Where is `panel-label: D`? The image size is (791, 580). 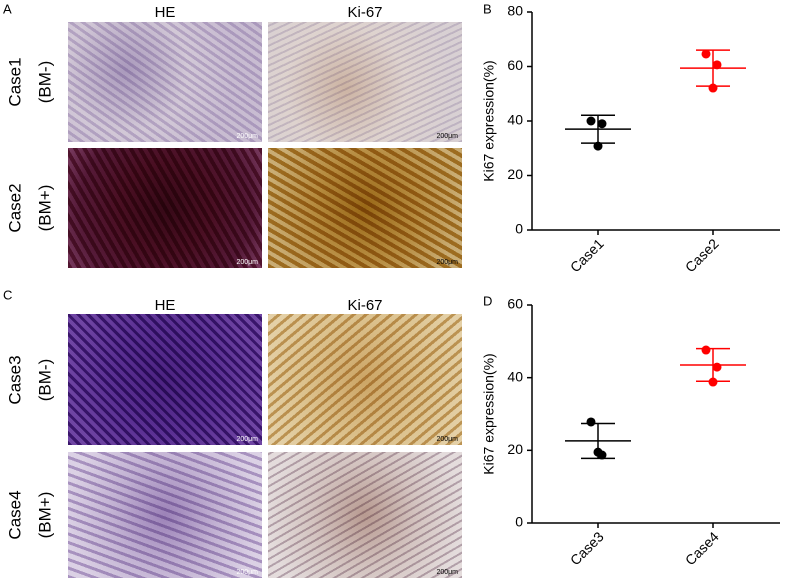
panel-label: D is located at coordinates (487, 300).